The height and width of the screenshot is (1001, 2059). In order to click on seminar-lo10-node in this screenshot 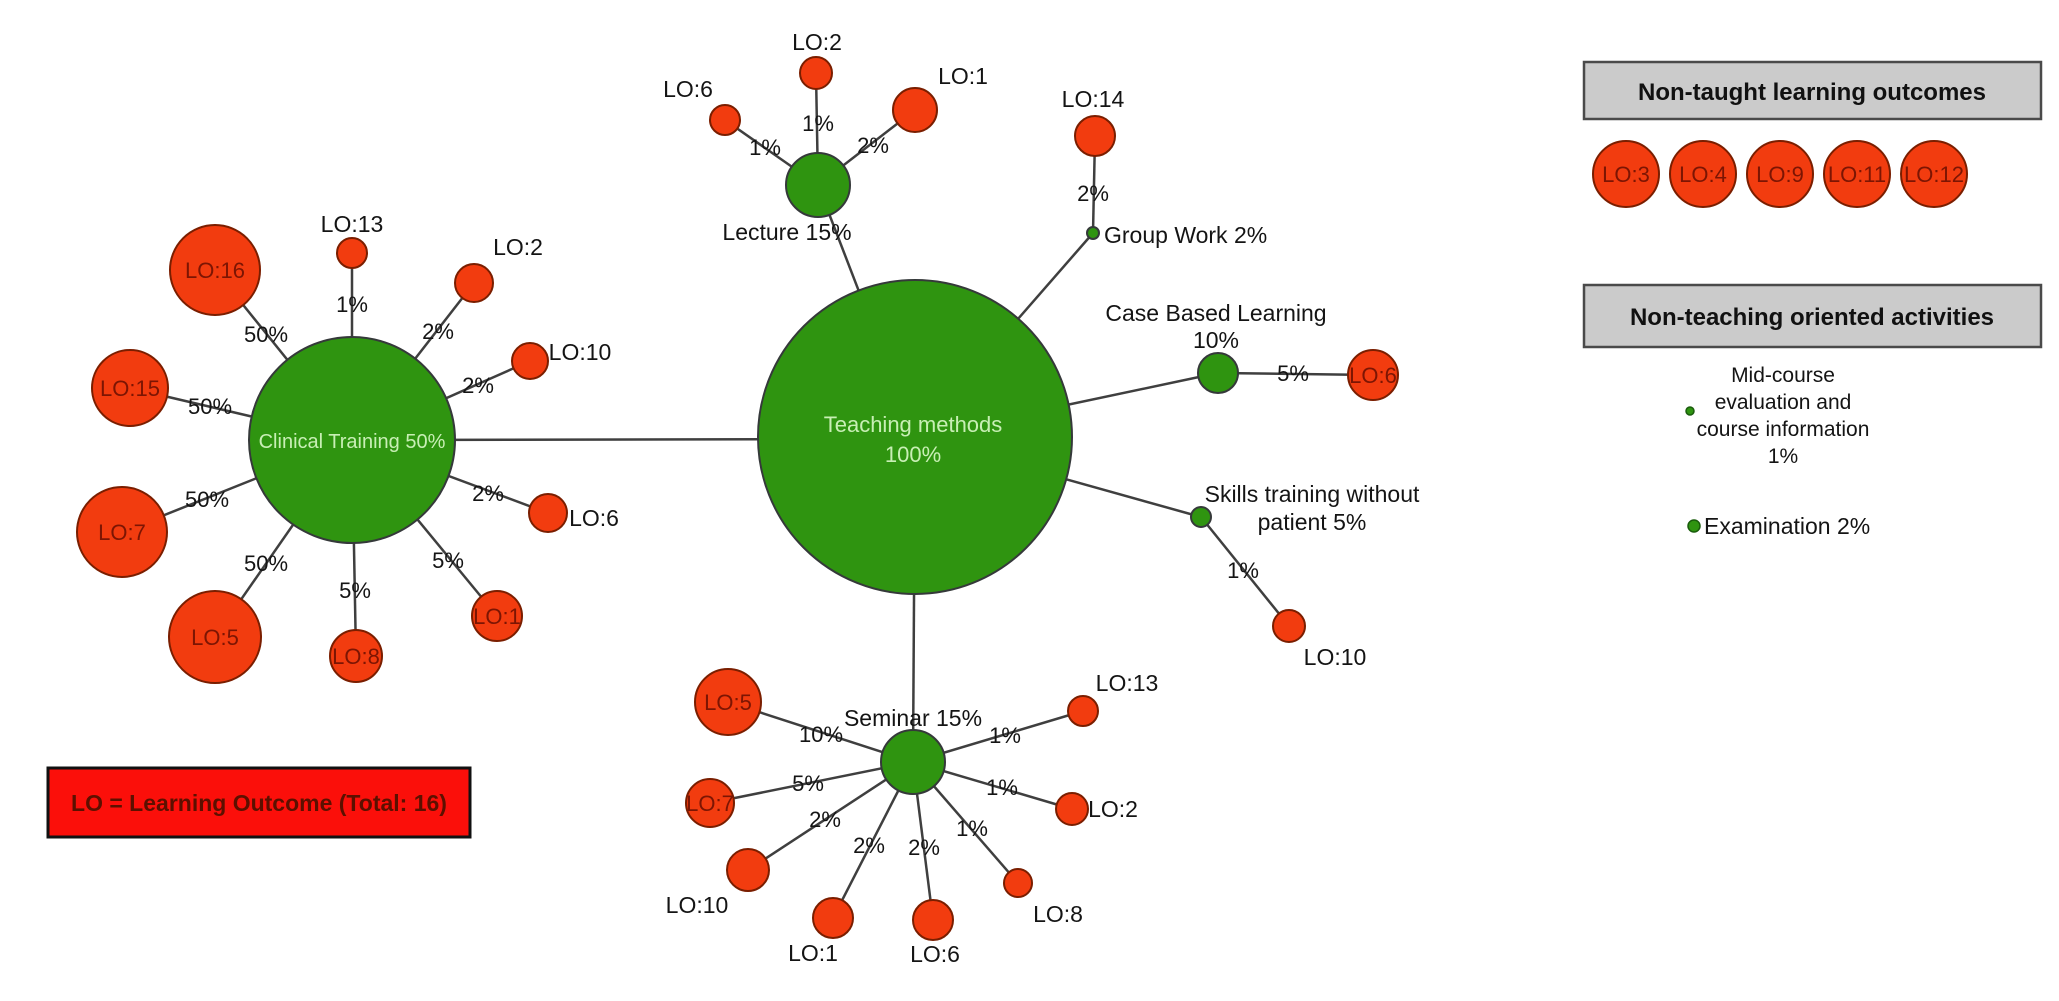, I will do `click(748, 870)`.